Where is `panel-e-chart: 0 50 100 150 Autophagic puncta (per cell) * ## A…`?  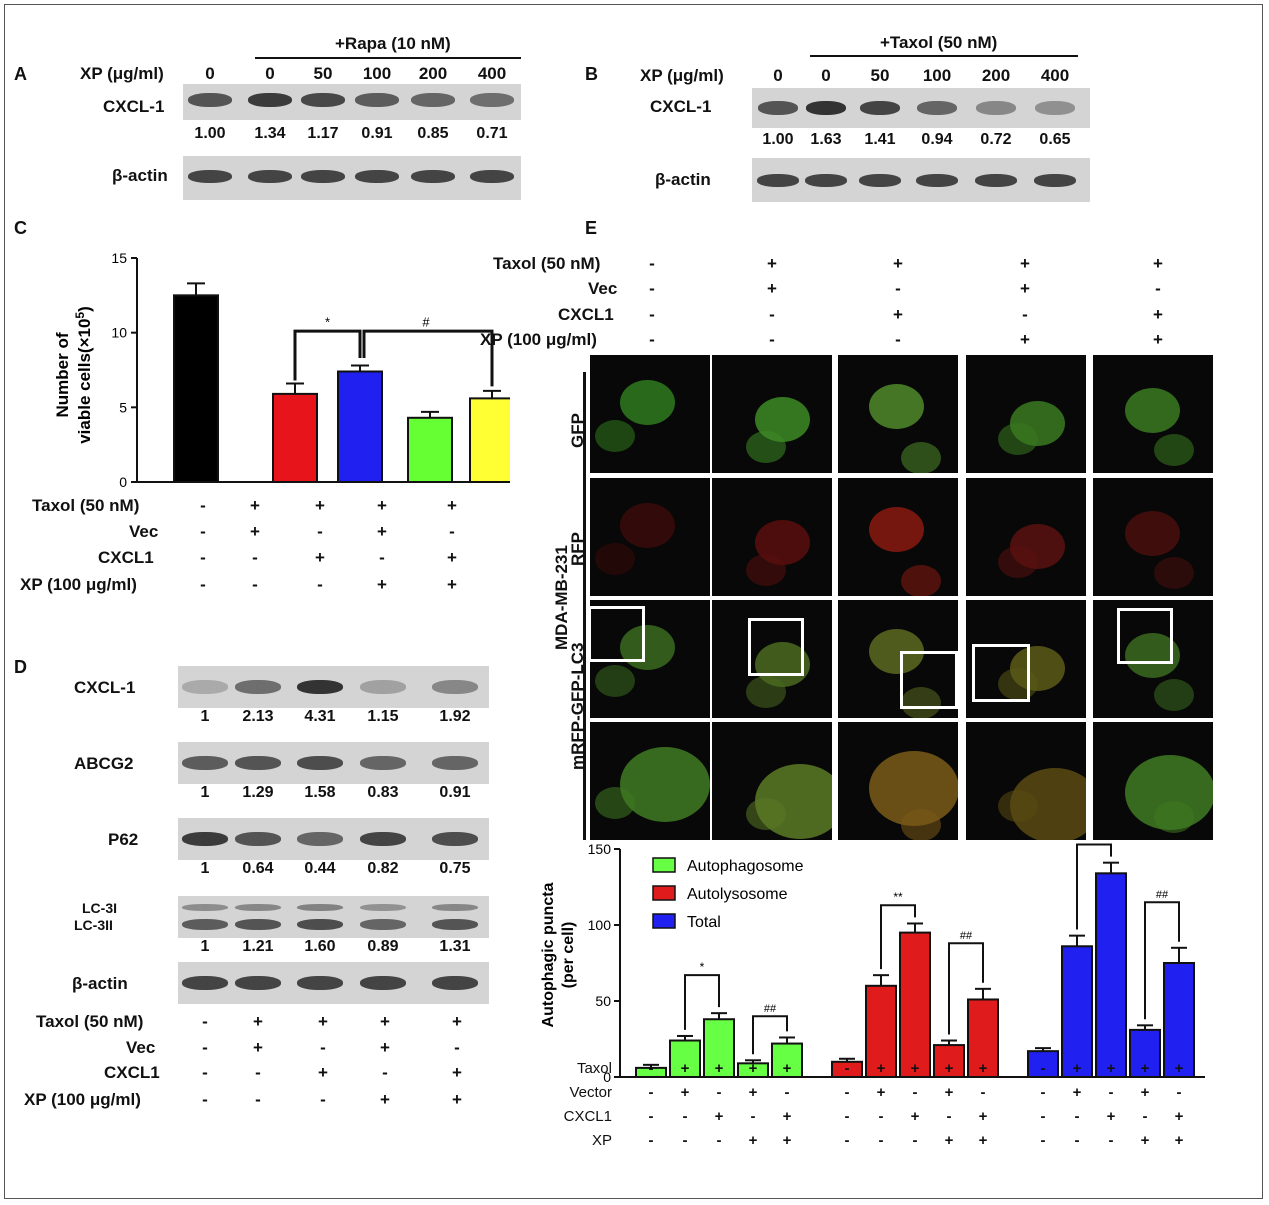 panel-e-chart: 0 50 100 150 Autophagic puncta (per cell) * ## A… is located at coordinates (872, 962).